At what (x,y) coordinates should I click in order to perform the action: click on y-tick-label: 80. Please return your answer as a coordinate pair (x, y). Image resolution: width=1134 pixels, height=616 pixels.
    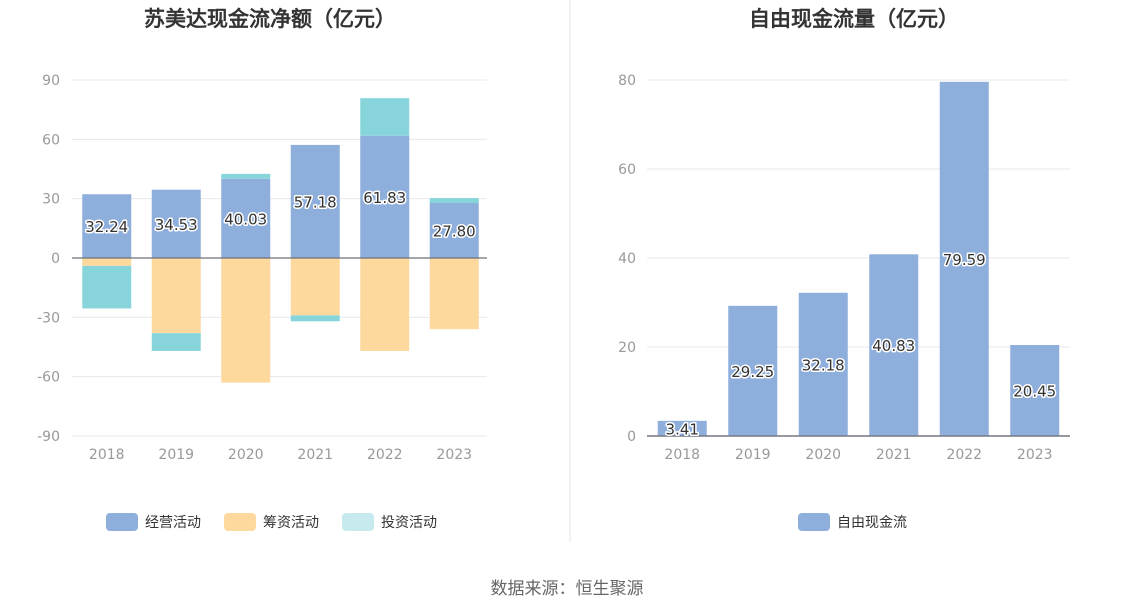
    Looking at the image, I should click on (627, 81).